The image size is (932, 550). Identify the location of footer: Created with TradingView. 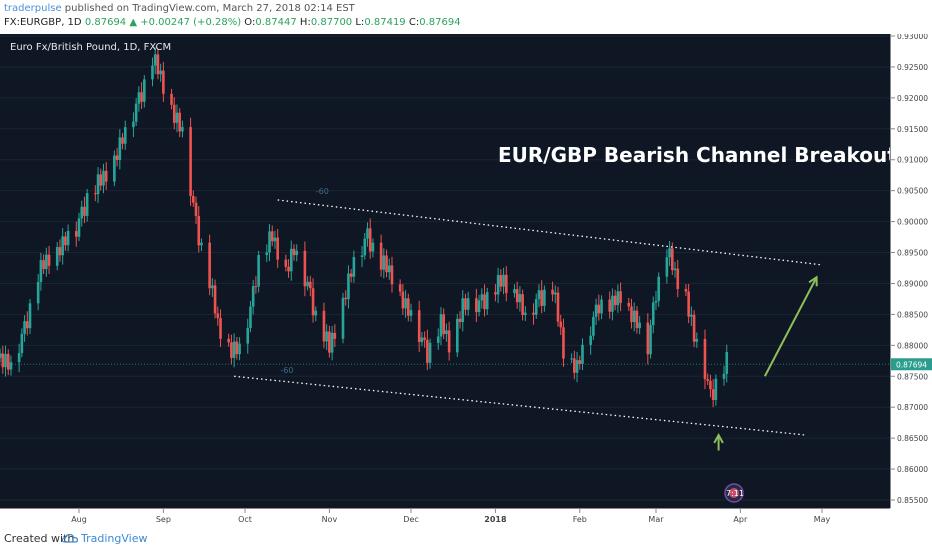
(466, 540).